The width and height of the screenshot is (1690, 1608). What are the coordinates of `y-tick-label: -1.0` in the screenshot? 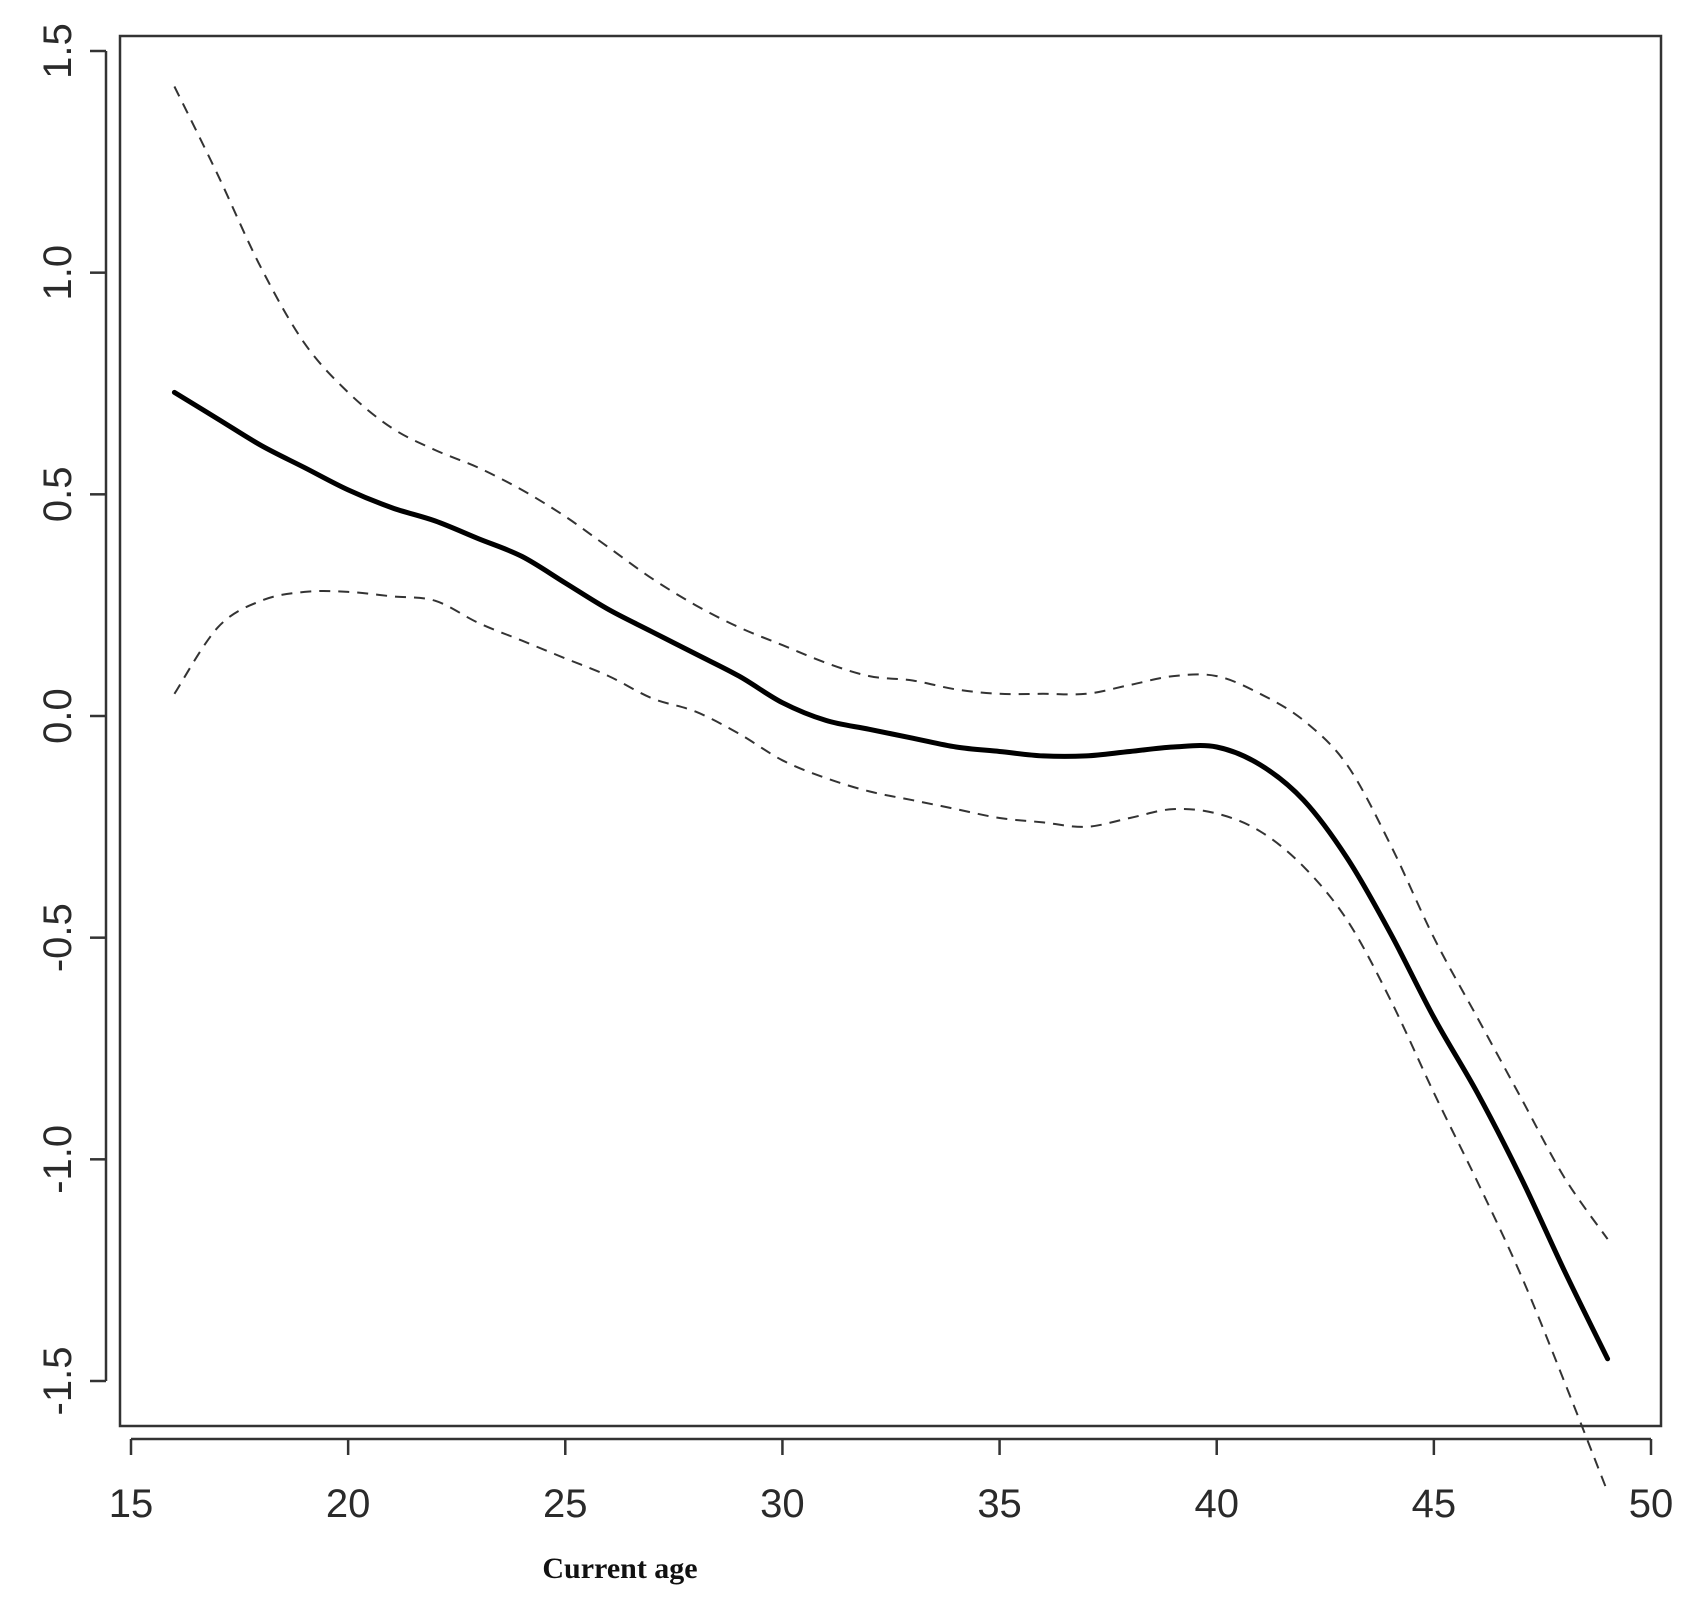 It's located at (58, 1159).